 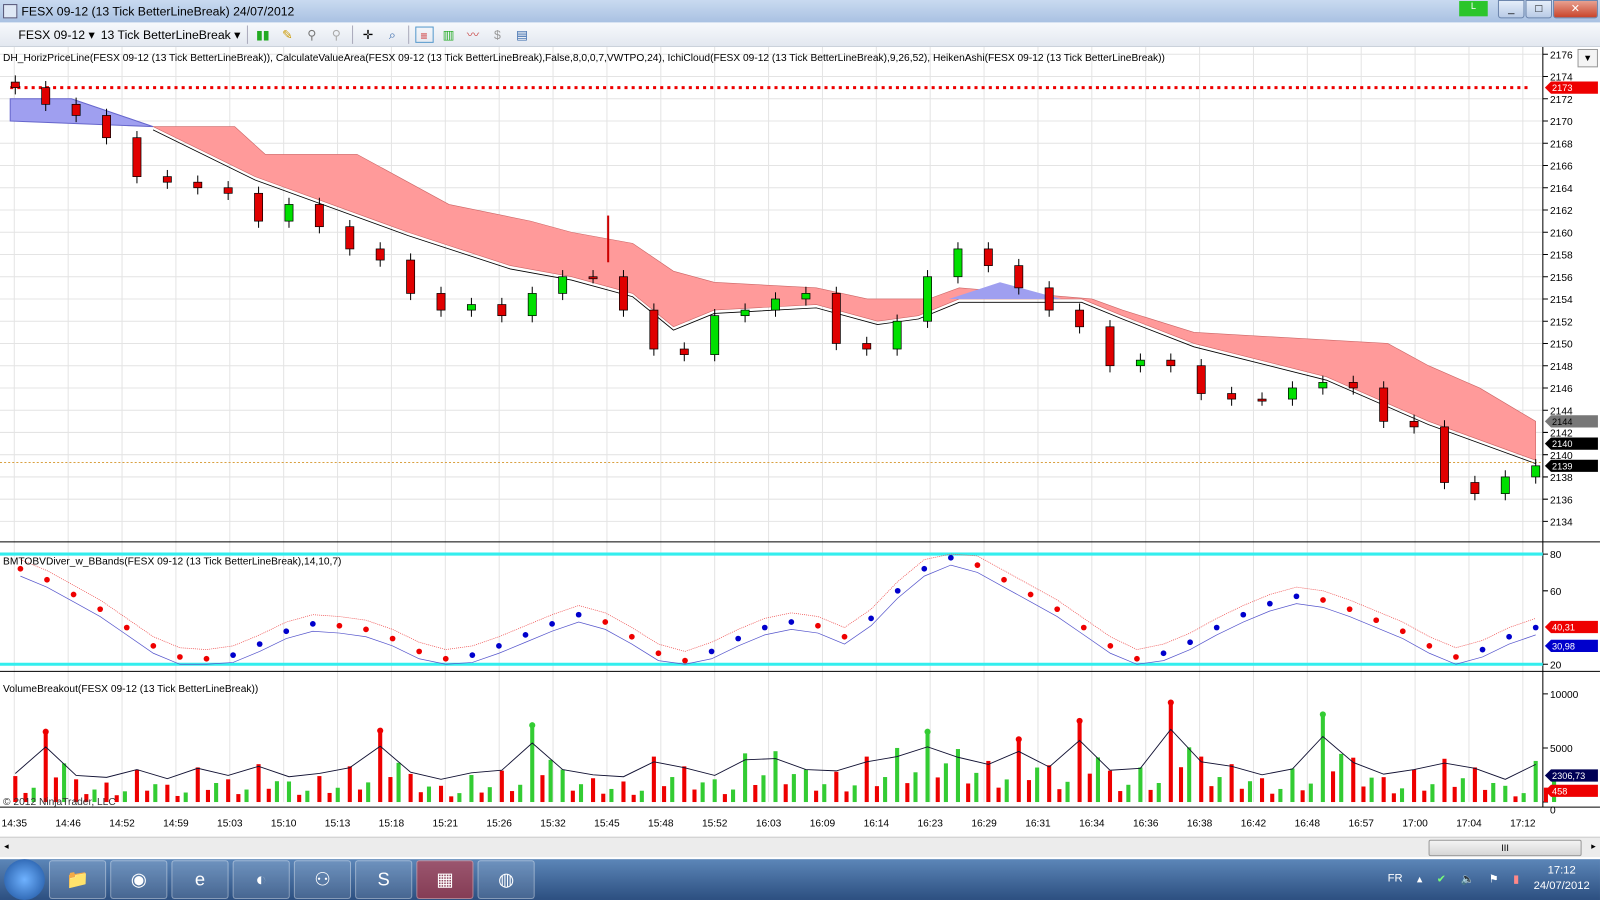 I want to click on y-tick-label: 2166, so click(x=1561, y=167).